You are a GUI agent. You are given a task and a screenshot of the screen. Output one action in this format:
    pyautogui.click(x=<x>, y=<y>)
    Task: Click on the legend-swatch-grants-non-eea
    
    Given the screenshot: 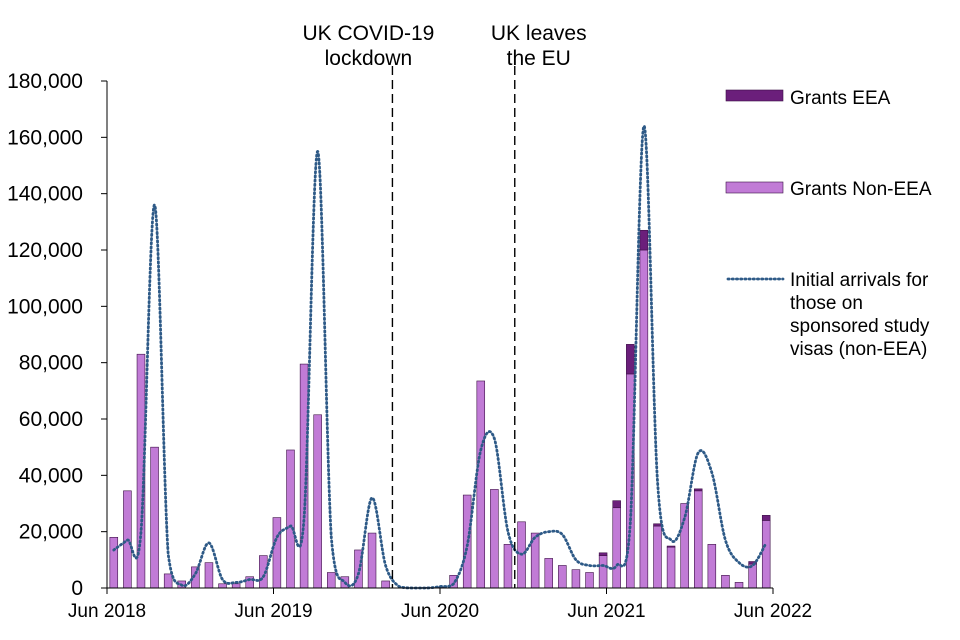 What is the action you would take?
    pyautogui.click(x=754, y=187)
    